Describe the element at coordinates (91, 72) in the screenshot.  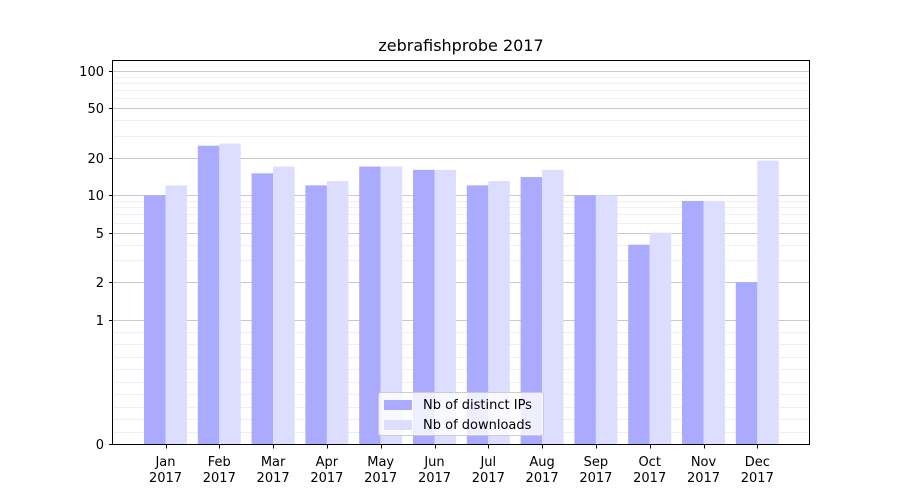
I see `y-tick-label: 100` at that location.